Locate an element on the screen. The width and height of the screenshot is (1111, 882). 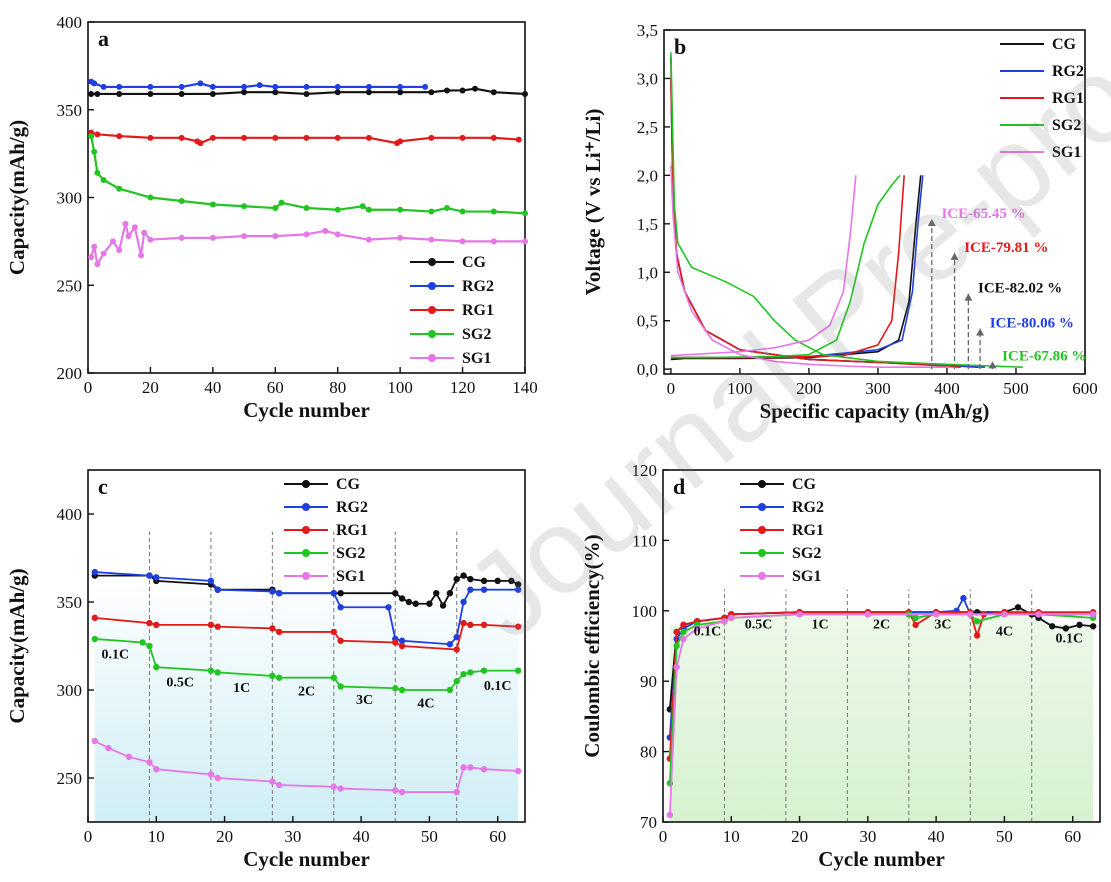
legend-label: SG1 is located at coordinates (1066, 152).